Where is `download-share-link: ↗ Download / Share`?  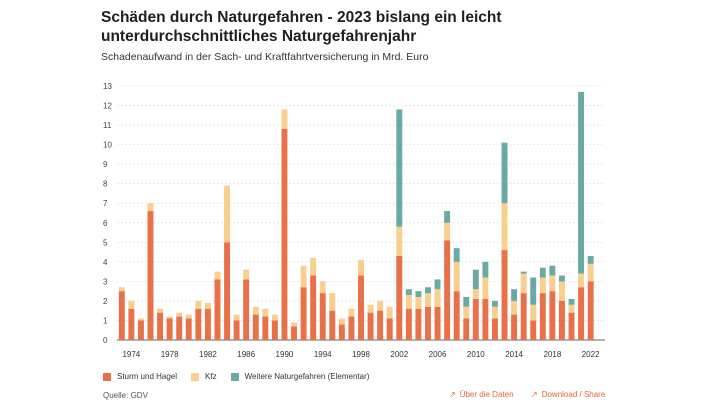
download-share-link: ↗ Download / Share is located at coordinates (568, 394).